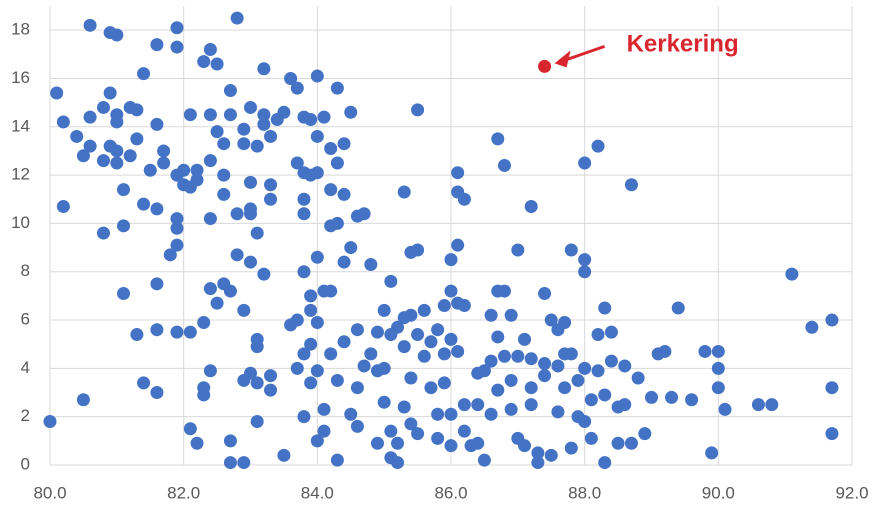  I want to click on y-tick-label: 2, so click(25, 415).